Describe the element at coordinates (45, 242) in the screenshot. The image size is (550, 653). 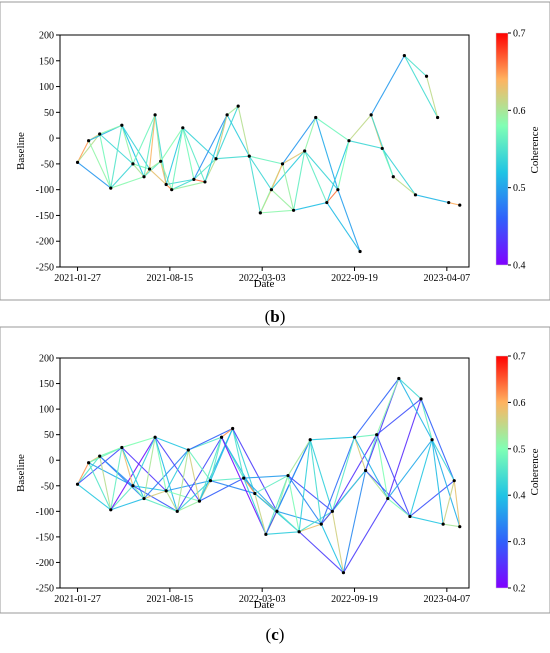
I see `y-tick-label: -200` at that location.